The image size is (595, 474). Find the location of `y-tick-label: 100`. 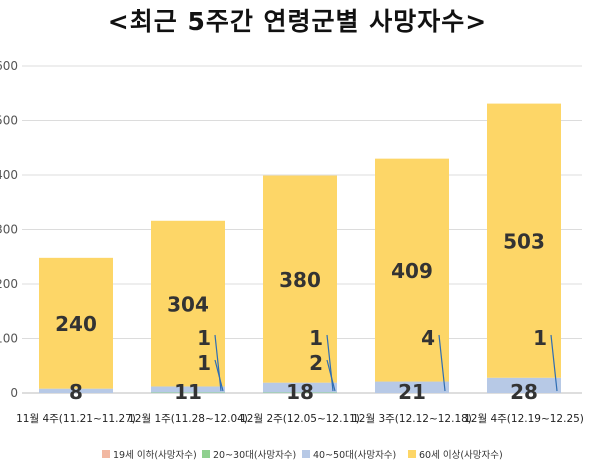

y-tick-label: 100 is located at coordinates (9, 339).